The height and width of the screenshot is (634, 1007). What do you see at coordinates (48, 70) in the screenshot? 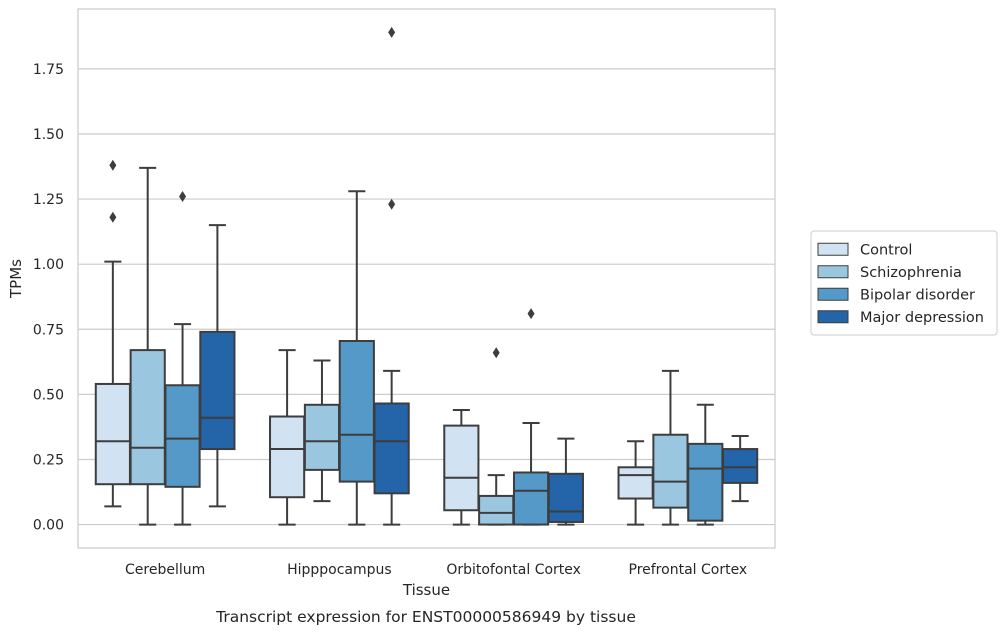
I see `y-tick-label: 1.75` at bounding box center [48, 70].